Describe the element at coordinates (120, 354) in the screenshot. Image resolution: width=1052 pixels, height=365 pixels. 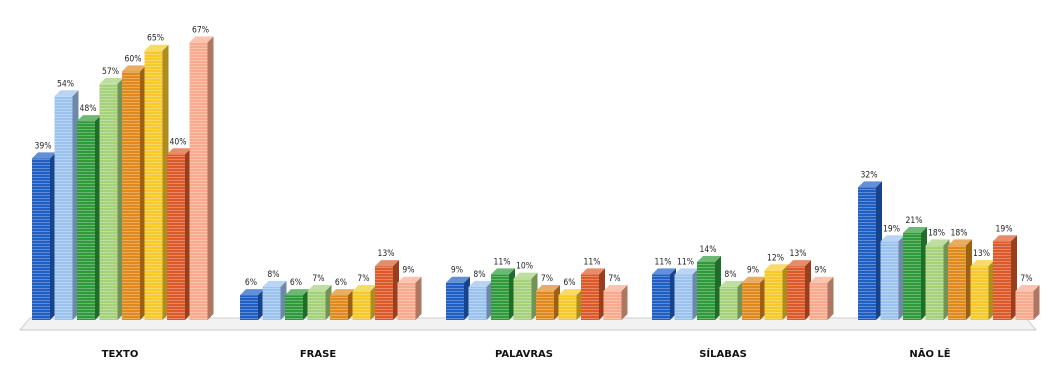
I see `category-label: TEXTO` at that location.